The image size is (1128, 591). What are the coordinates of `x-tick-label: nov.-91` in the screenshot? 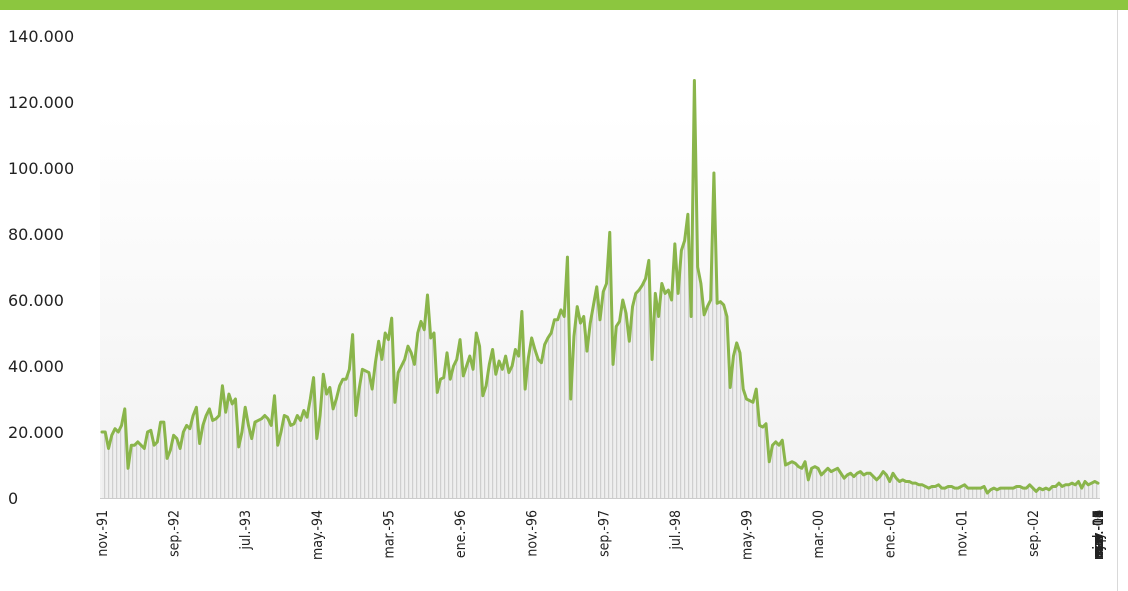 It's located at (103, 533).